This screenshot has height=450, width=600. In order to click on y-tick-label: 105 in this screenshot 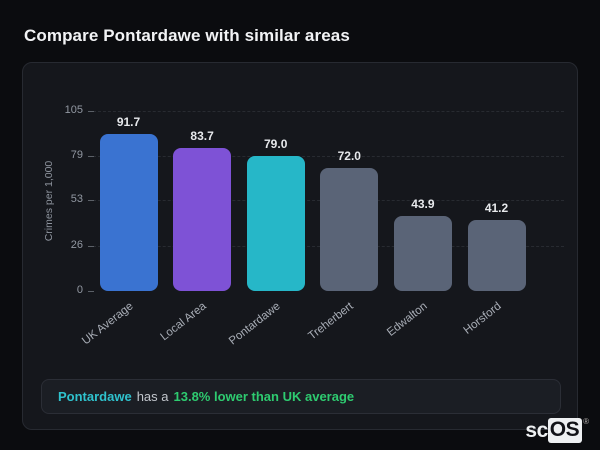, I will do `click(73, 110)`.